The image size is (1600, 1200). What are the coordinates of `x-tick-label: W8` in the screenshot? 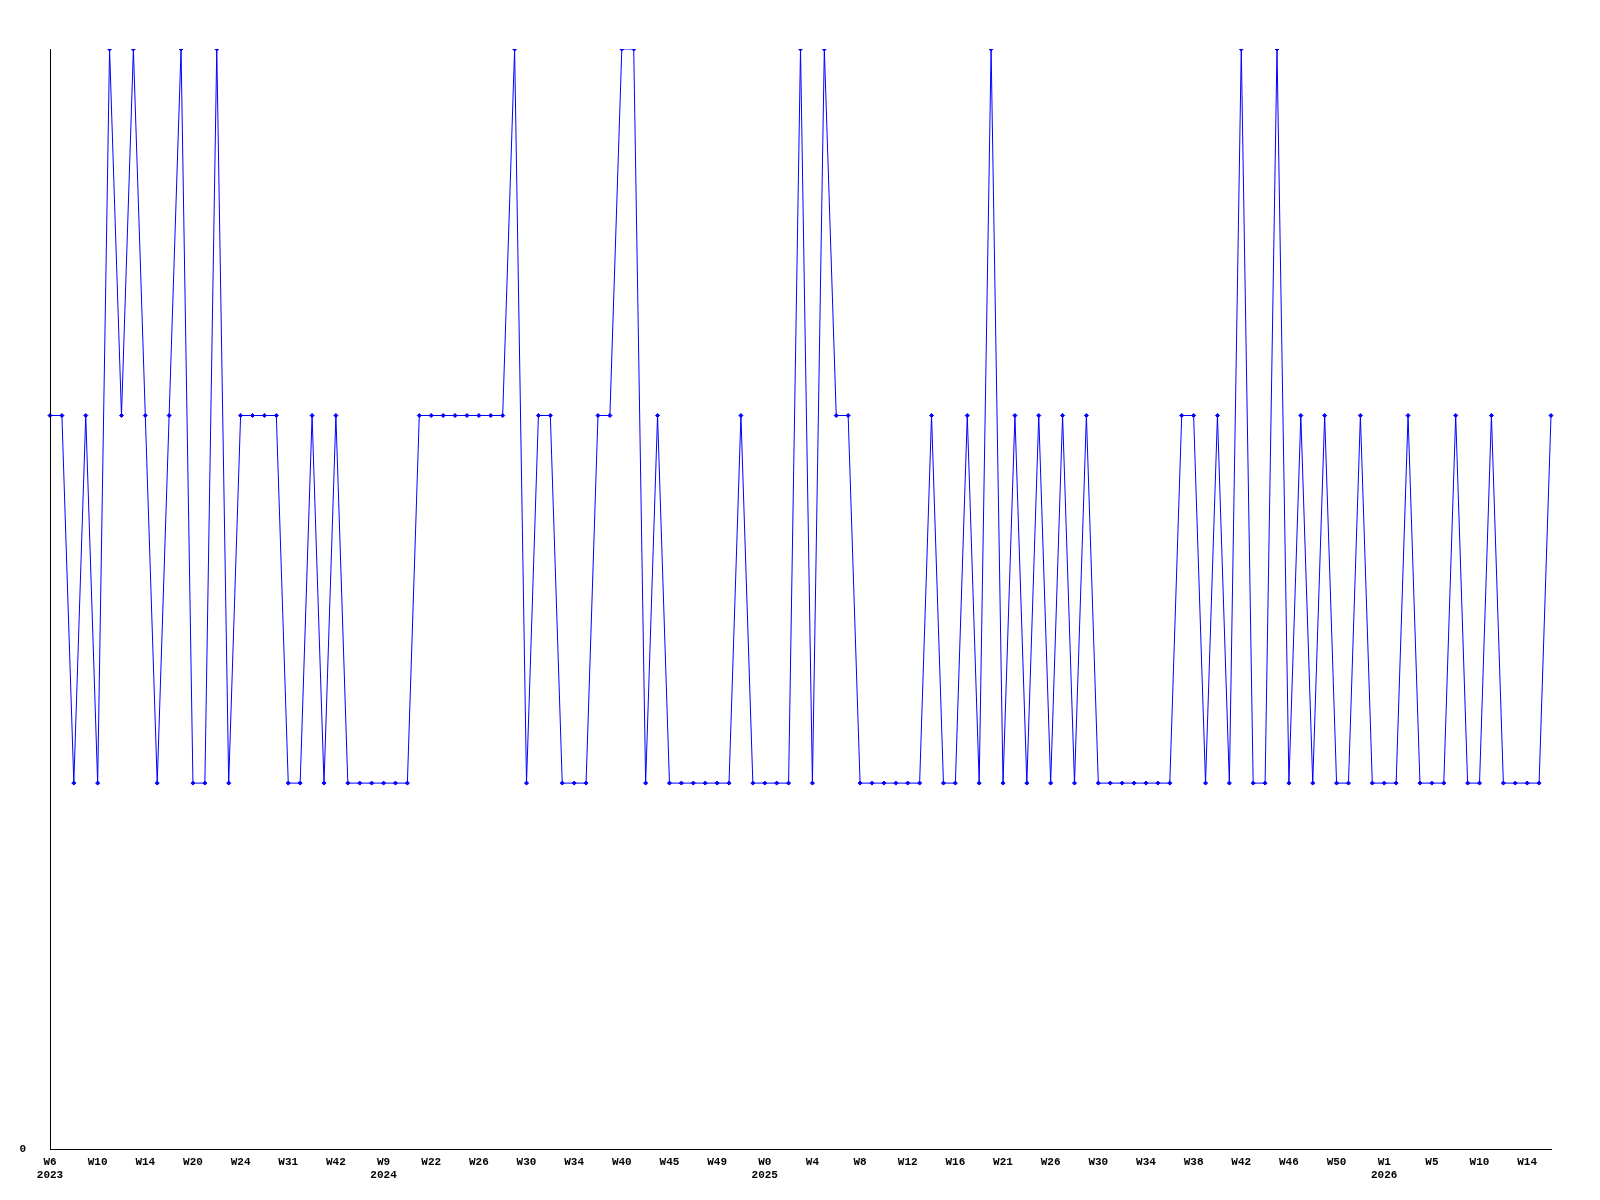 It's located at (860, 1161).